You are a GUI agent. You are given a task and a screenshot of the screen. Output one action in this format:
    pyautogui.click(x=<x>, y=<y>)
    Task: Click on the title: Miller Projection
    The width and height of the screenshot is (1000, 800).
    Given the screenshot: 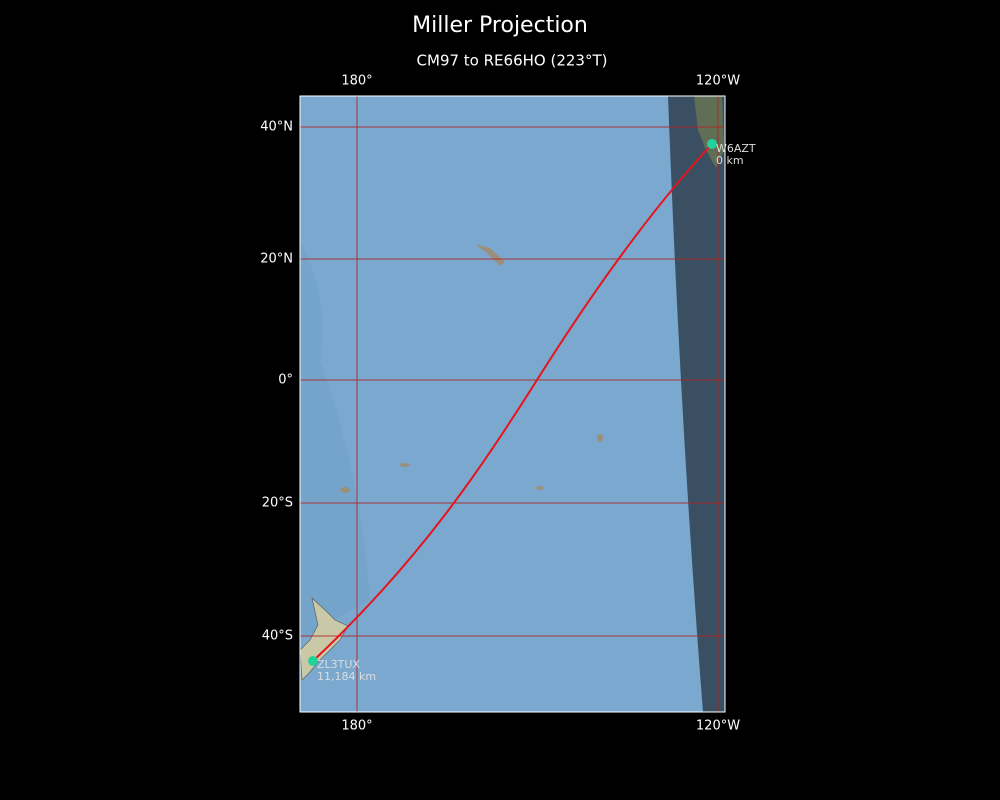 What is the action you would take?
    pyautogui.click(x=500, y=25)
    